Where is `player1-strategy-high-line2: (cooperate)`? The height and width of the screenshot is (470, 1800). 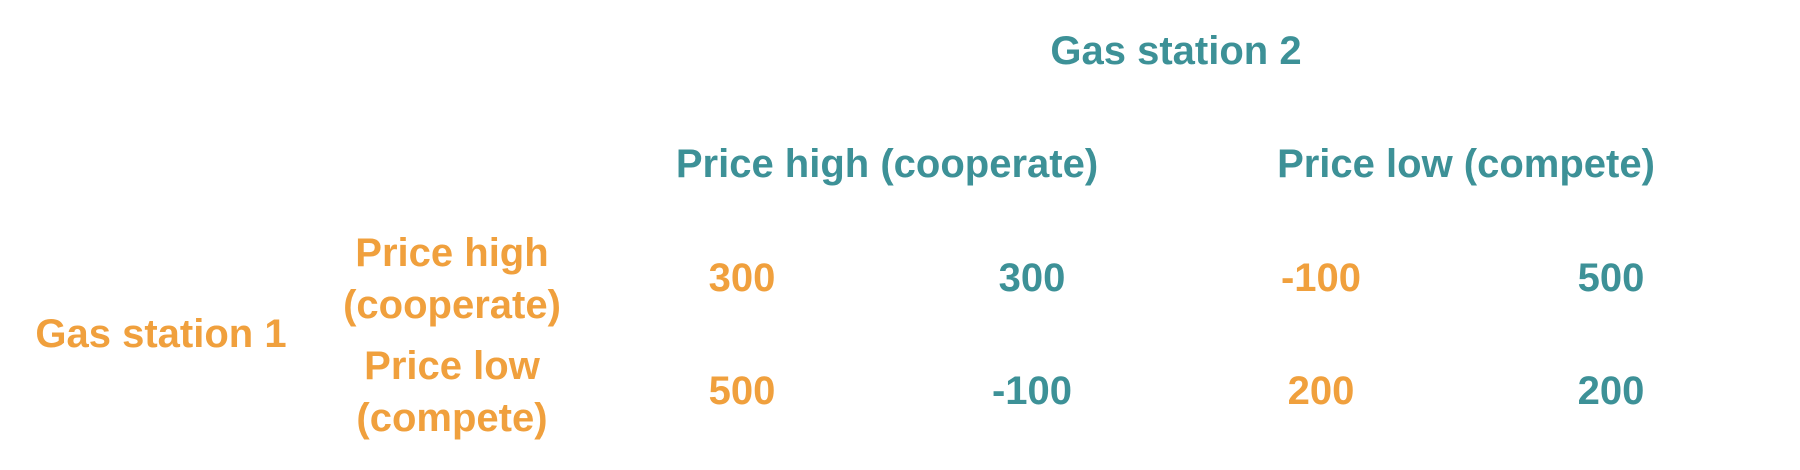
player1-strategy-high-line2: (cooperate) is located at coordinates (452, 305).